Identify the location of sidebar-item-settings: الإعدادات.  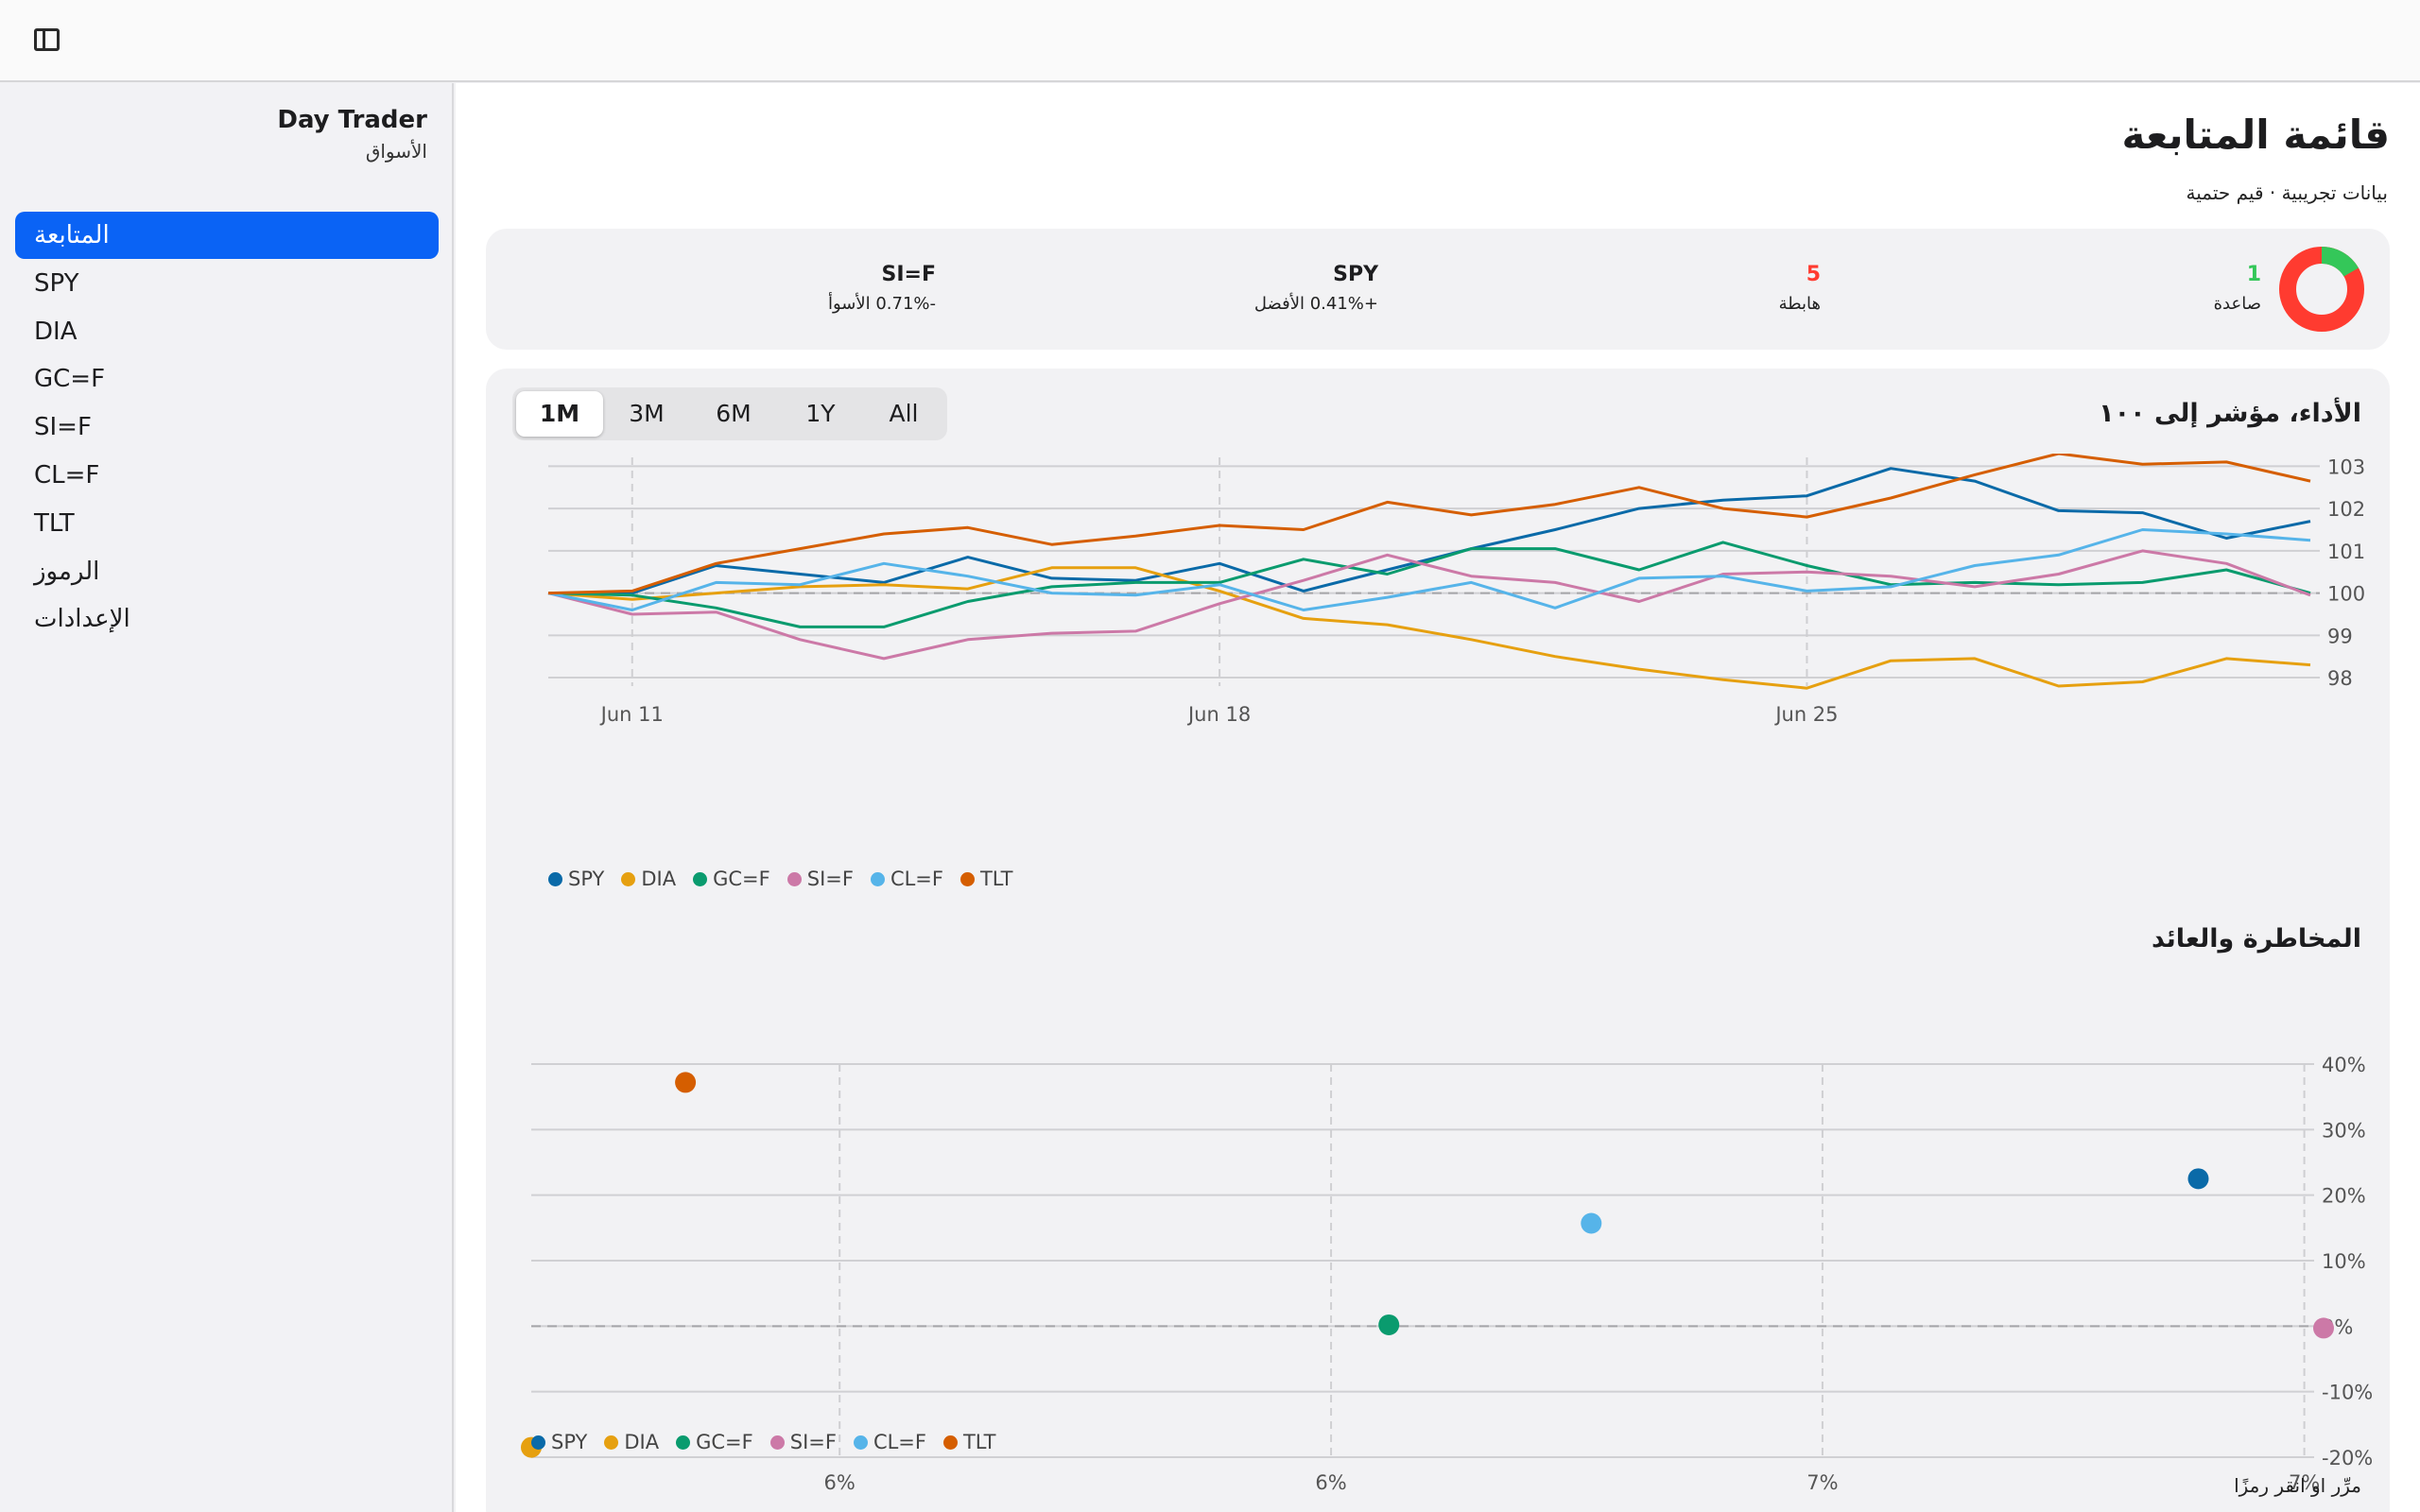
(227, 619).